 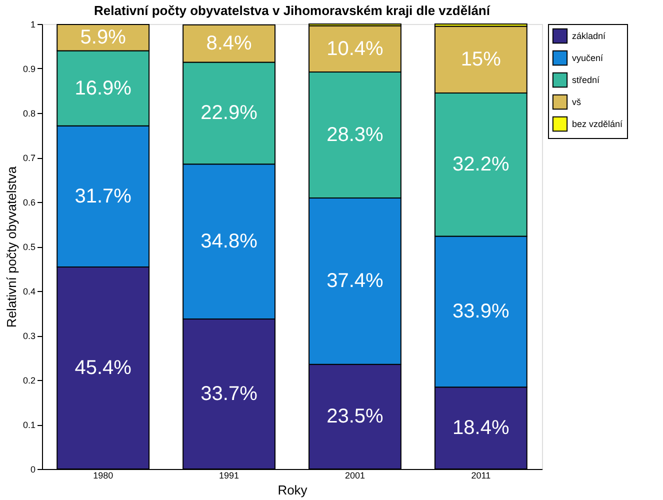 What do you see at coordinates (354, 475) in the screenshot?
I see `x-tick-label: 2001` at bounding box center [354, 475].